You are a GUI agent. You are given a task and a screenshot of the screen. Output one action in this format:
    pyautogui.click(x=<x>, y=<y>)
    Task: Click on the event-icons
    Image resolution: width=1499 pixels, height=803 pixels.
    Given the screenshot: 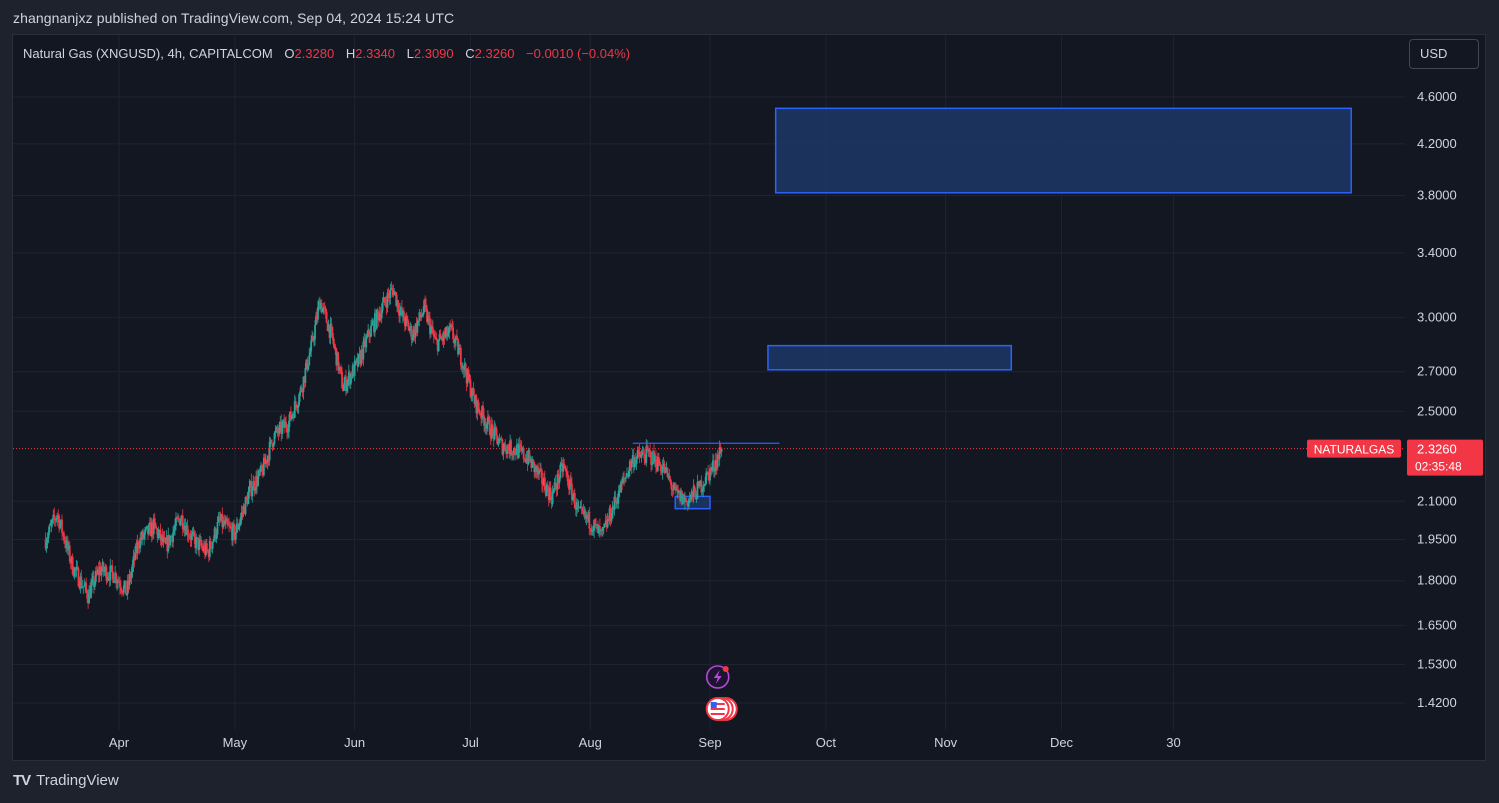 What is the action you would take?
    pyautogui.click(x=721, y=693)
    